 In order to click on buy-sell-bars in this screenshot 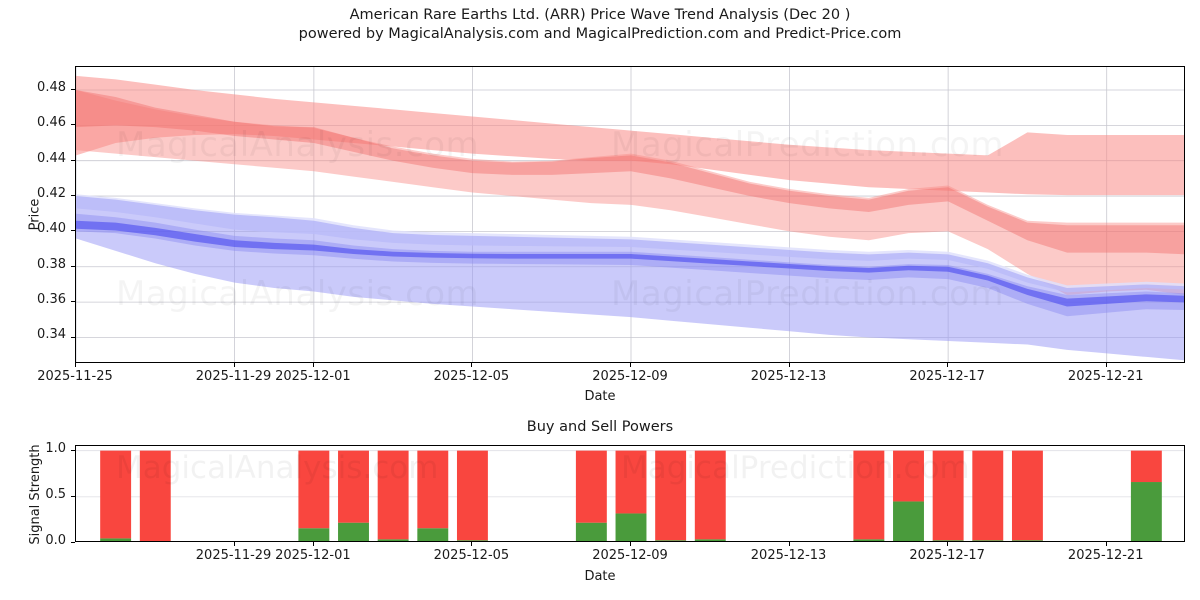, I will do `click(630, 495)`.